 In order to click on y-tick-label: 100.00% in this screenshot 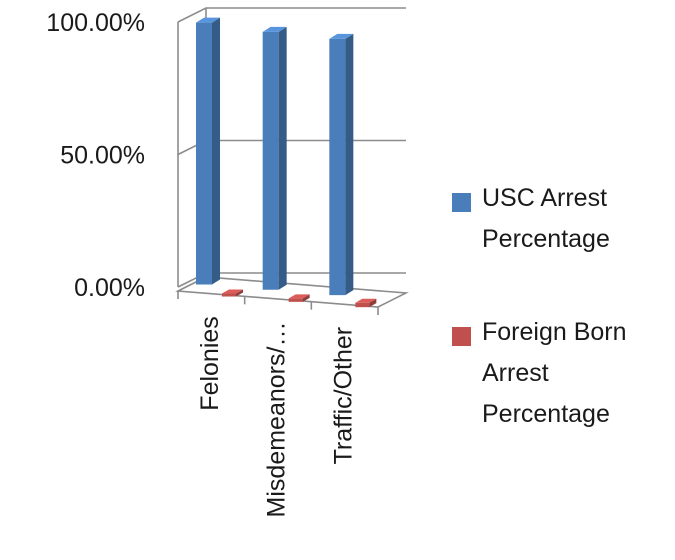, I will do `click(95, 23)`.